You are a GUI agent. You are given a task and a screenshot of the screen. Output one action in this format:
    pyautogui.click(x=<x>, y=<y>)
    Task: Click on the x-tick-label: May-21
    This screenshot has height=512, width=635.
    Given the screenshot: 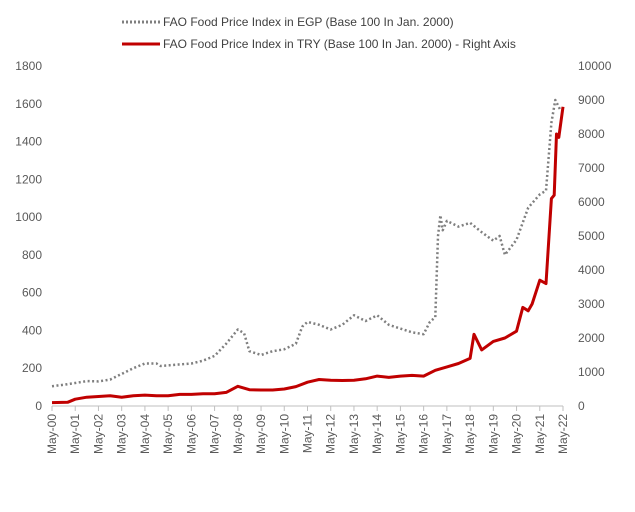 What is the action you would take?
    pyautogui.click(x=540, y=434)
    